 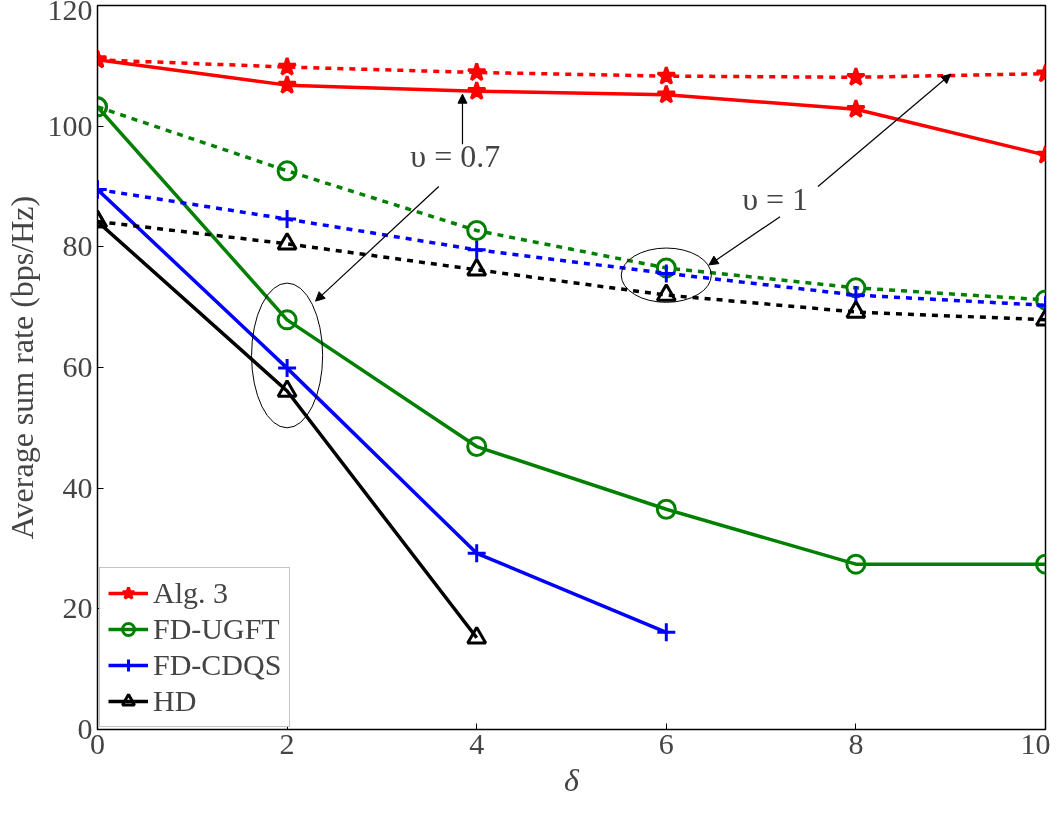 I want to click on y-tick-label: 60, so click(x=77, y=366).